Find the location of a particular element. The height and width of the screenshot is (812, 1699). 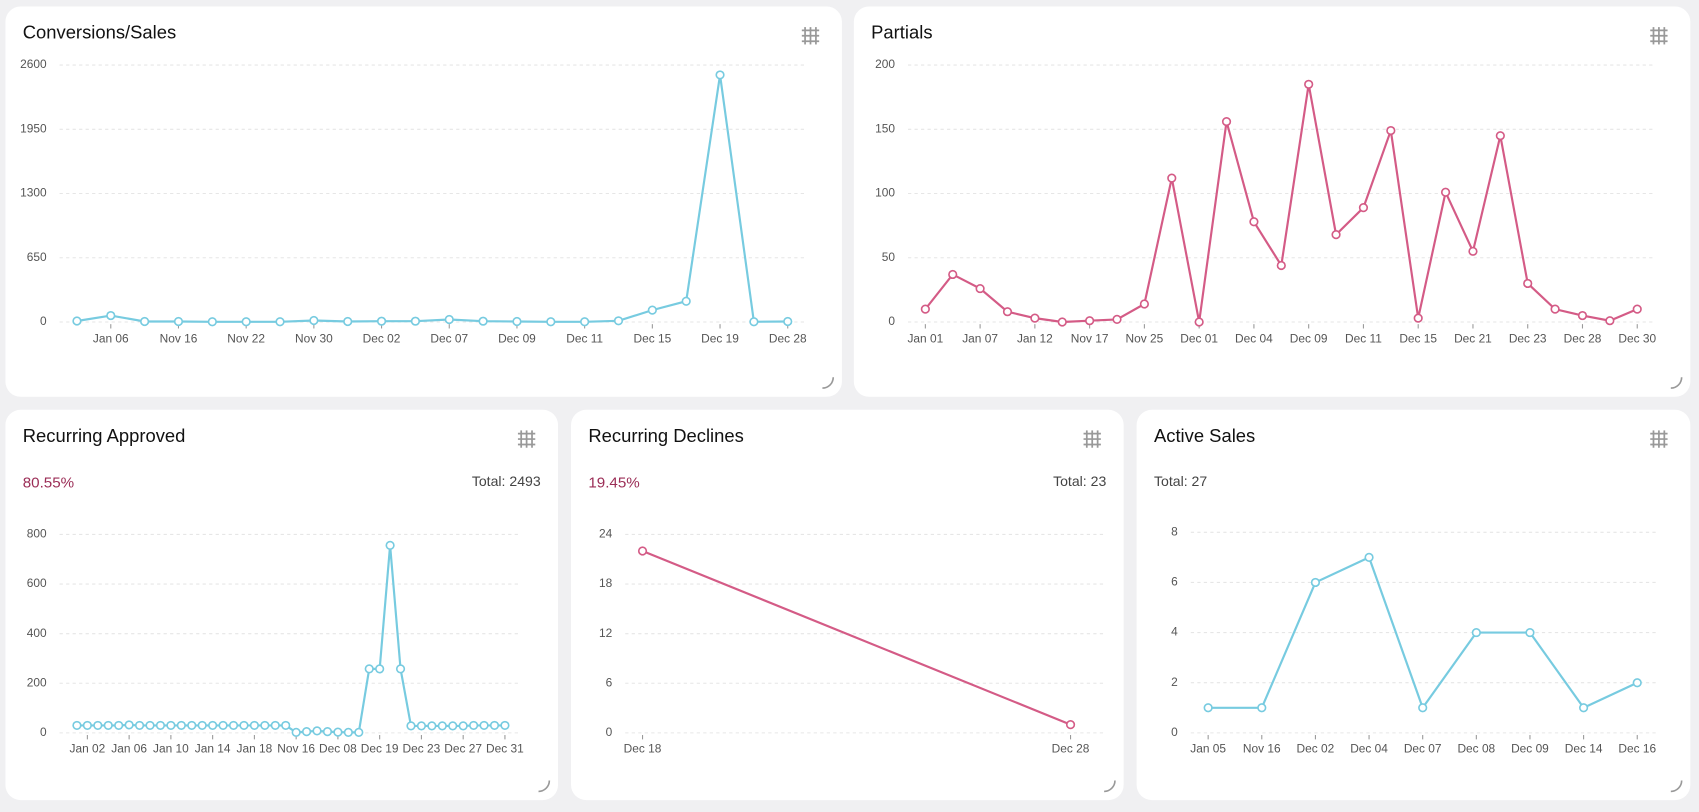

x-tick-label: Dec 02 is located at coordinates (1316, 748).